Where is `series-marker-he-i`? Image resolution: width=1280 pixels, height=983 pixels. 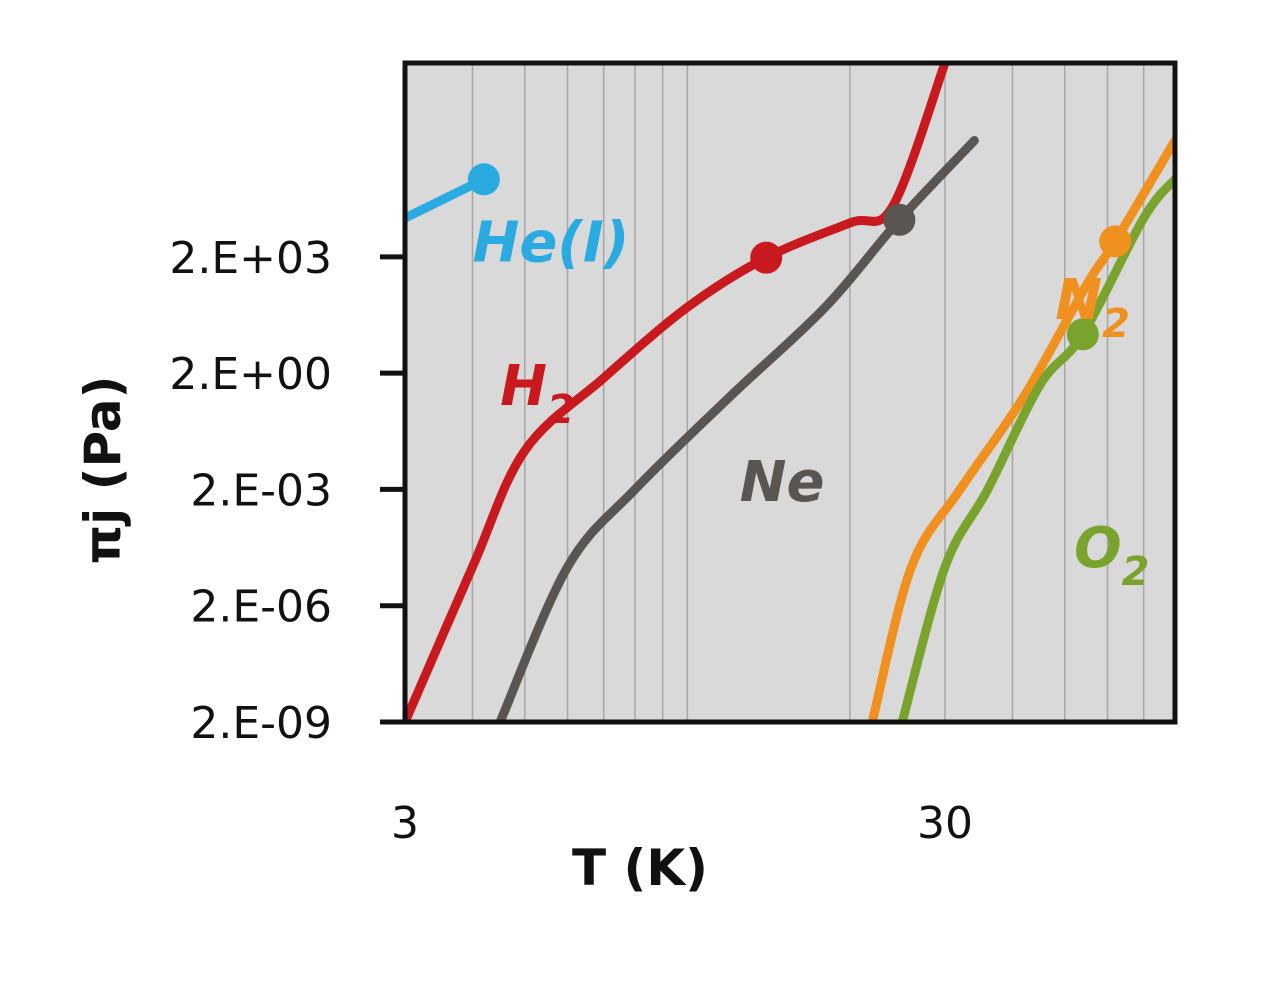
series-marker-he-i is located at coordinates (483, 179).